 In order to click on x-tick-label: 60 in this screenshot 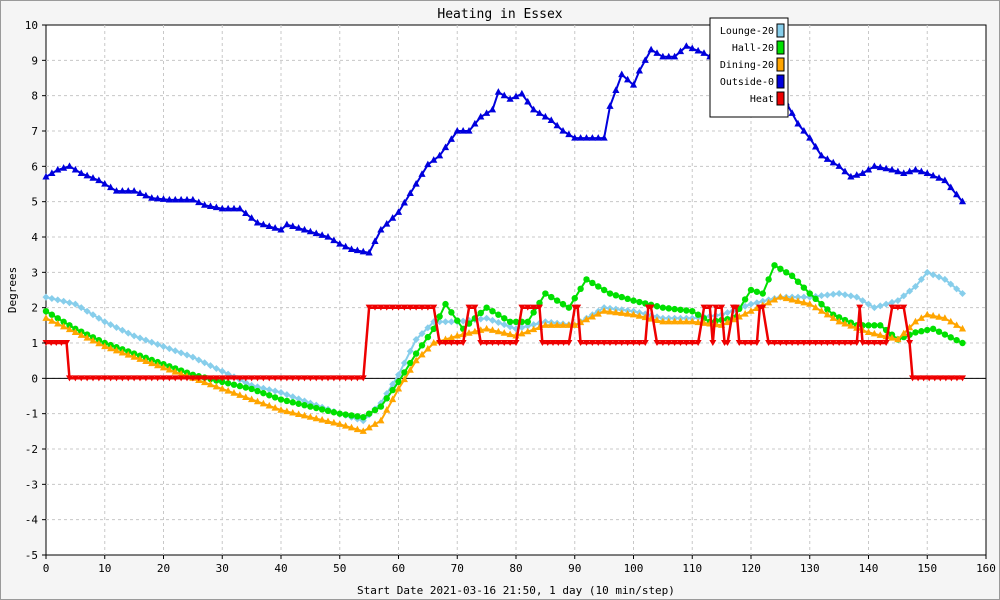, I will do `click(398, 568)`.